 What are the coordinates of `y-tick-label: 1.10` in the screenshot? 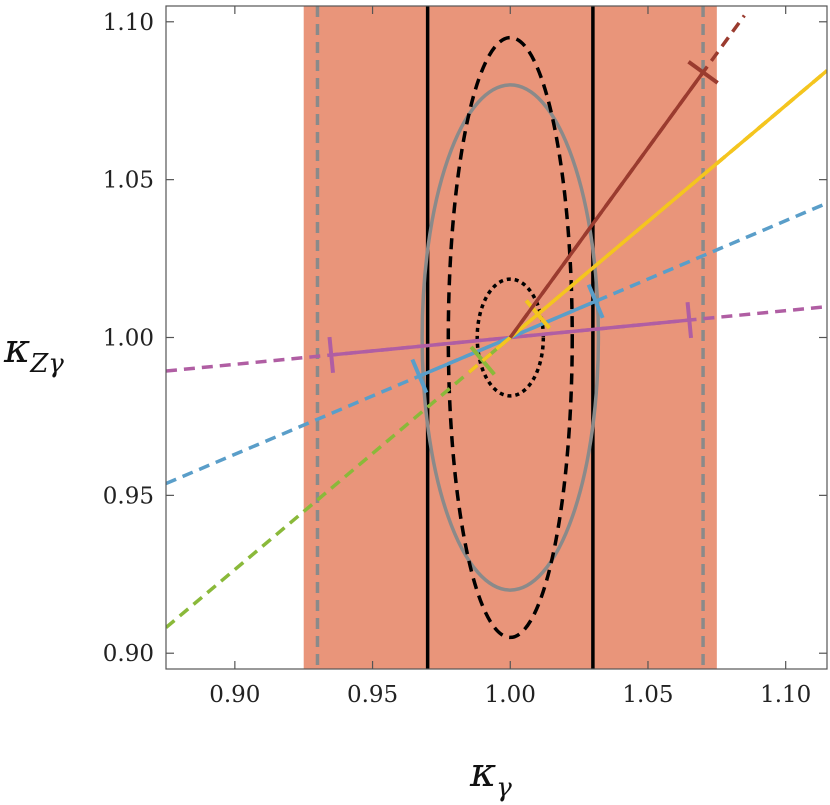 It's located at (128, 23).